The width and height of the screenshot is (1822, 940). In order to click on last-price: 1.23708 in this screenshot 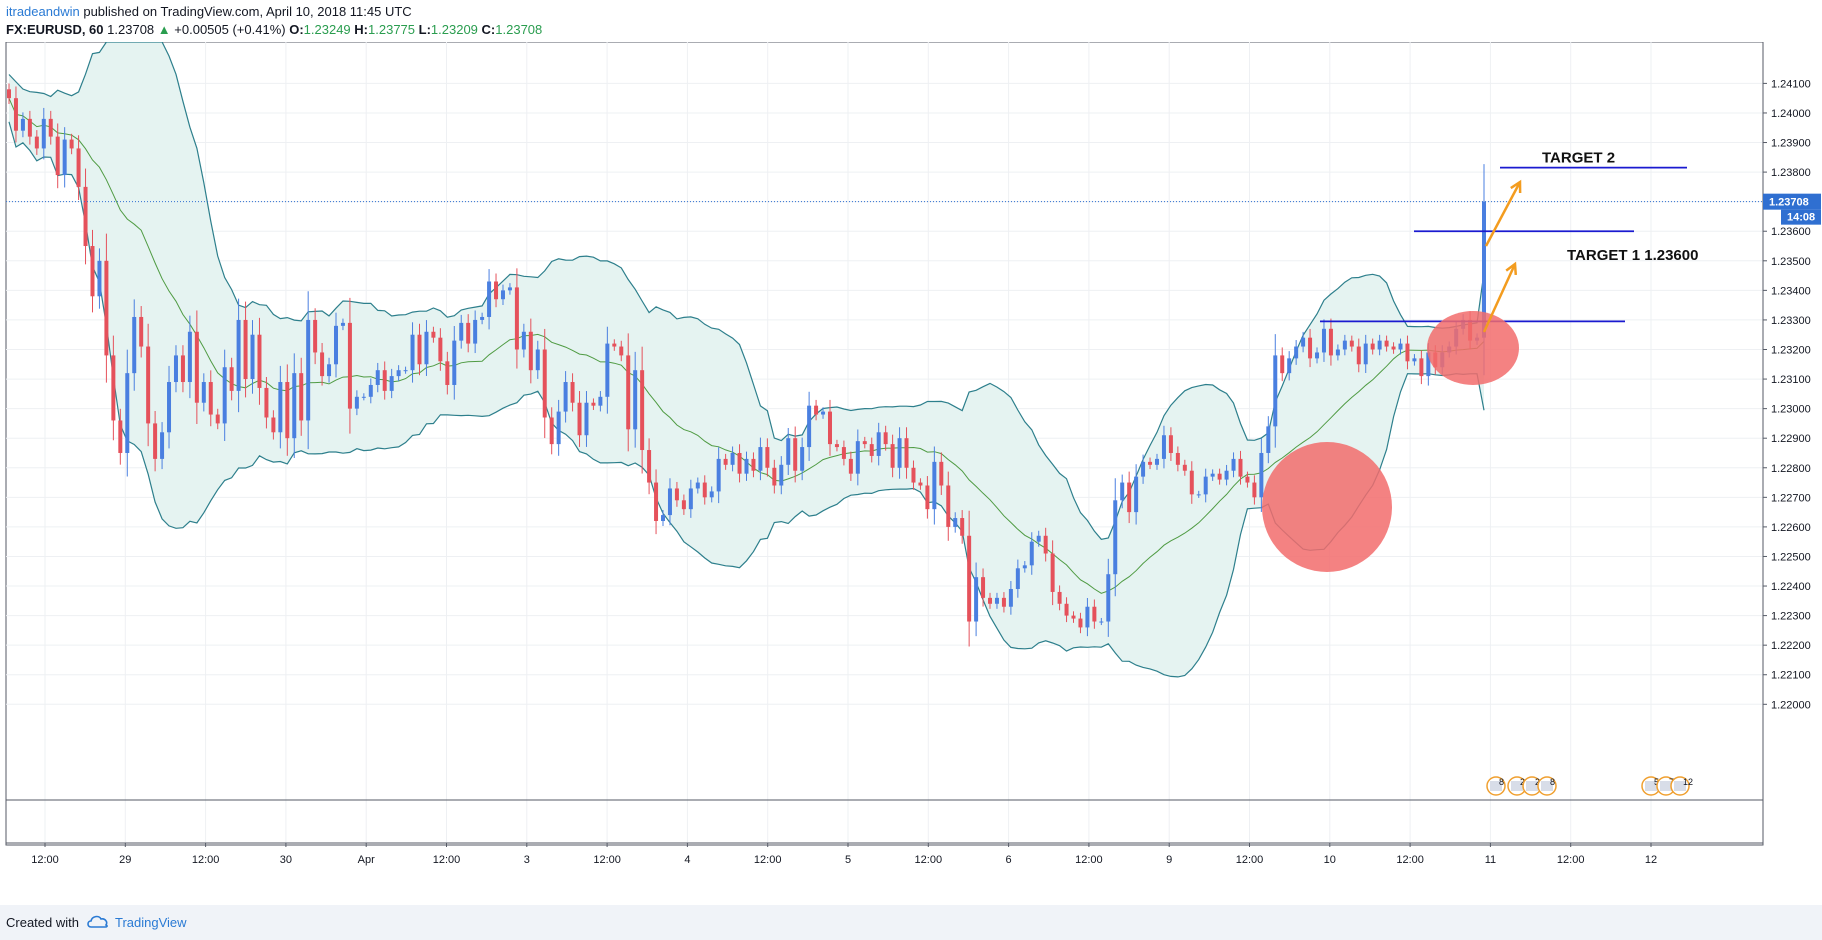, I will do `click(131, 29)`.